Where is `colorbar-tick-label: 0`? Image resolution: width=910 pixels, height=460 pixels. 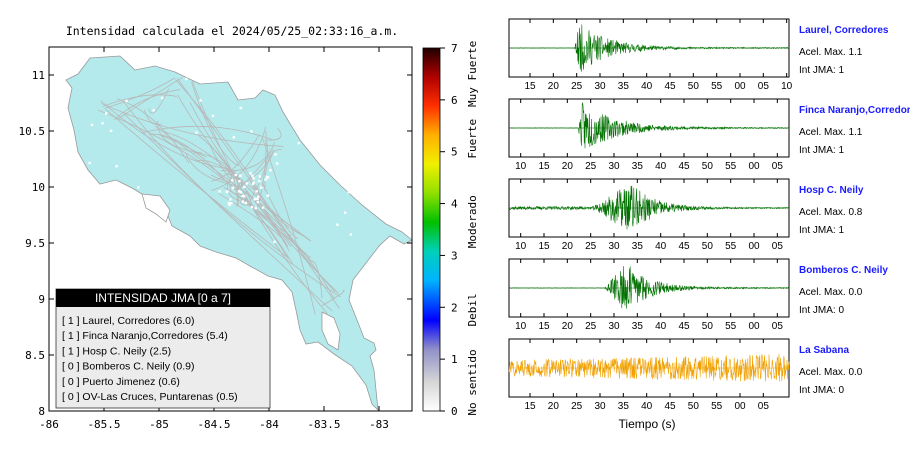 colorbar-tick-label: 0 is located at coordinates (454, 411).